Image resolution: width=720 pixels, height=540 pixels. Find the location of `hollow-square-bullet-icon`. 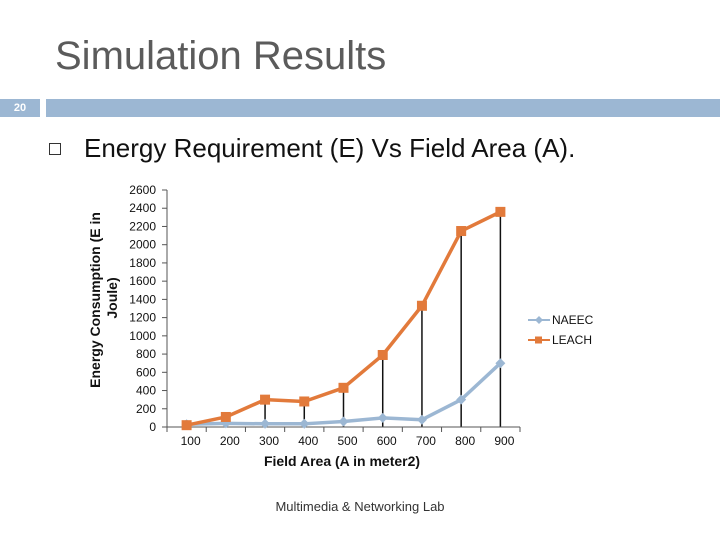

hollow-square-bullet-icon is located at coordinates (55, 149).